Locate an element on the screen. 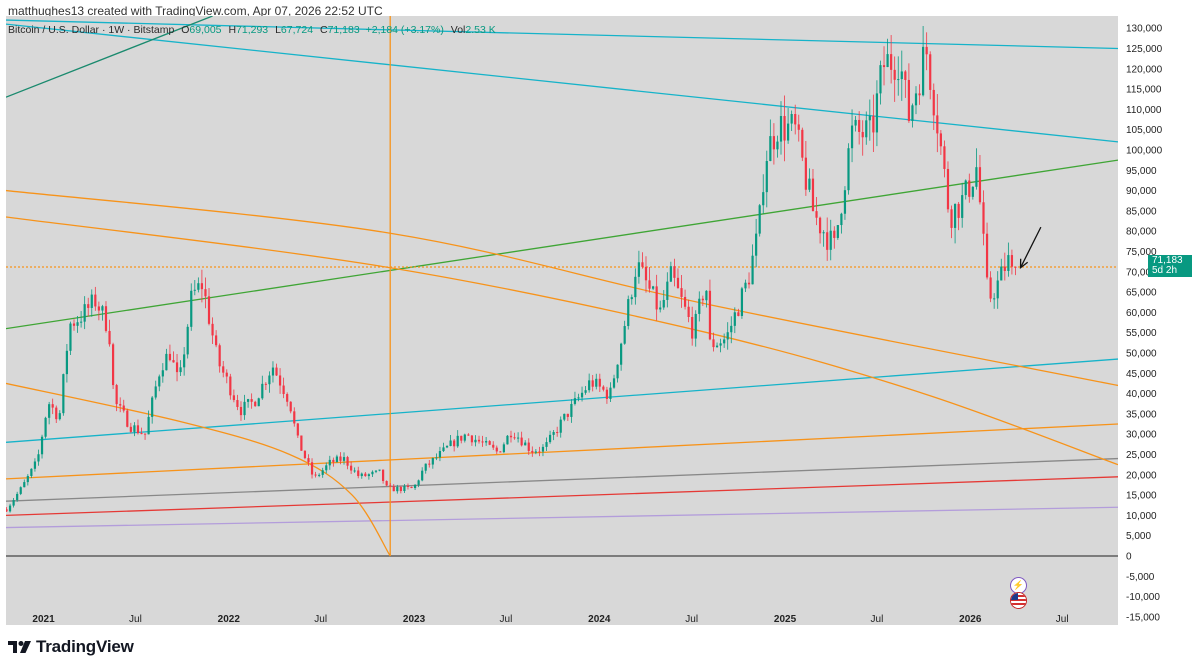 The image size is (1200, 666). x-tick-label: 2024 is located at coordinates (599, 619).